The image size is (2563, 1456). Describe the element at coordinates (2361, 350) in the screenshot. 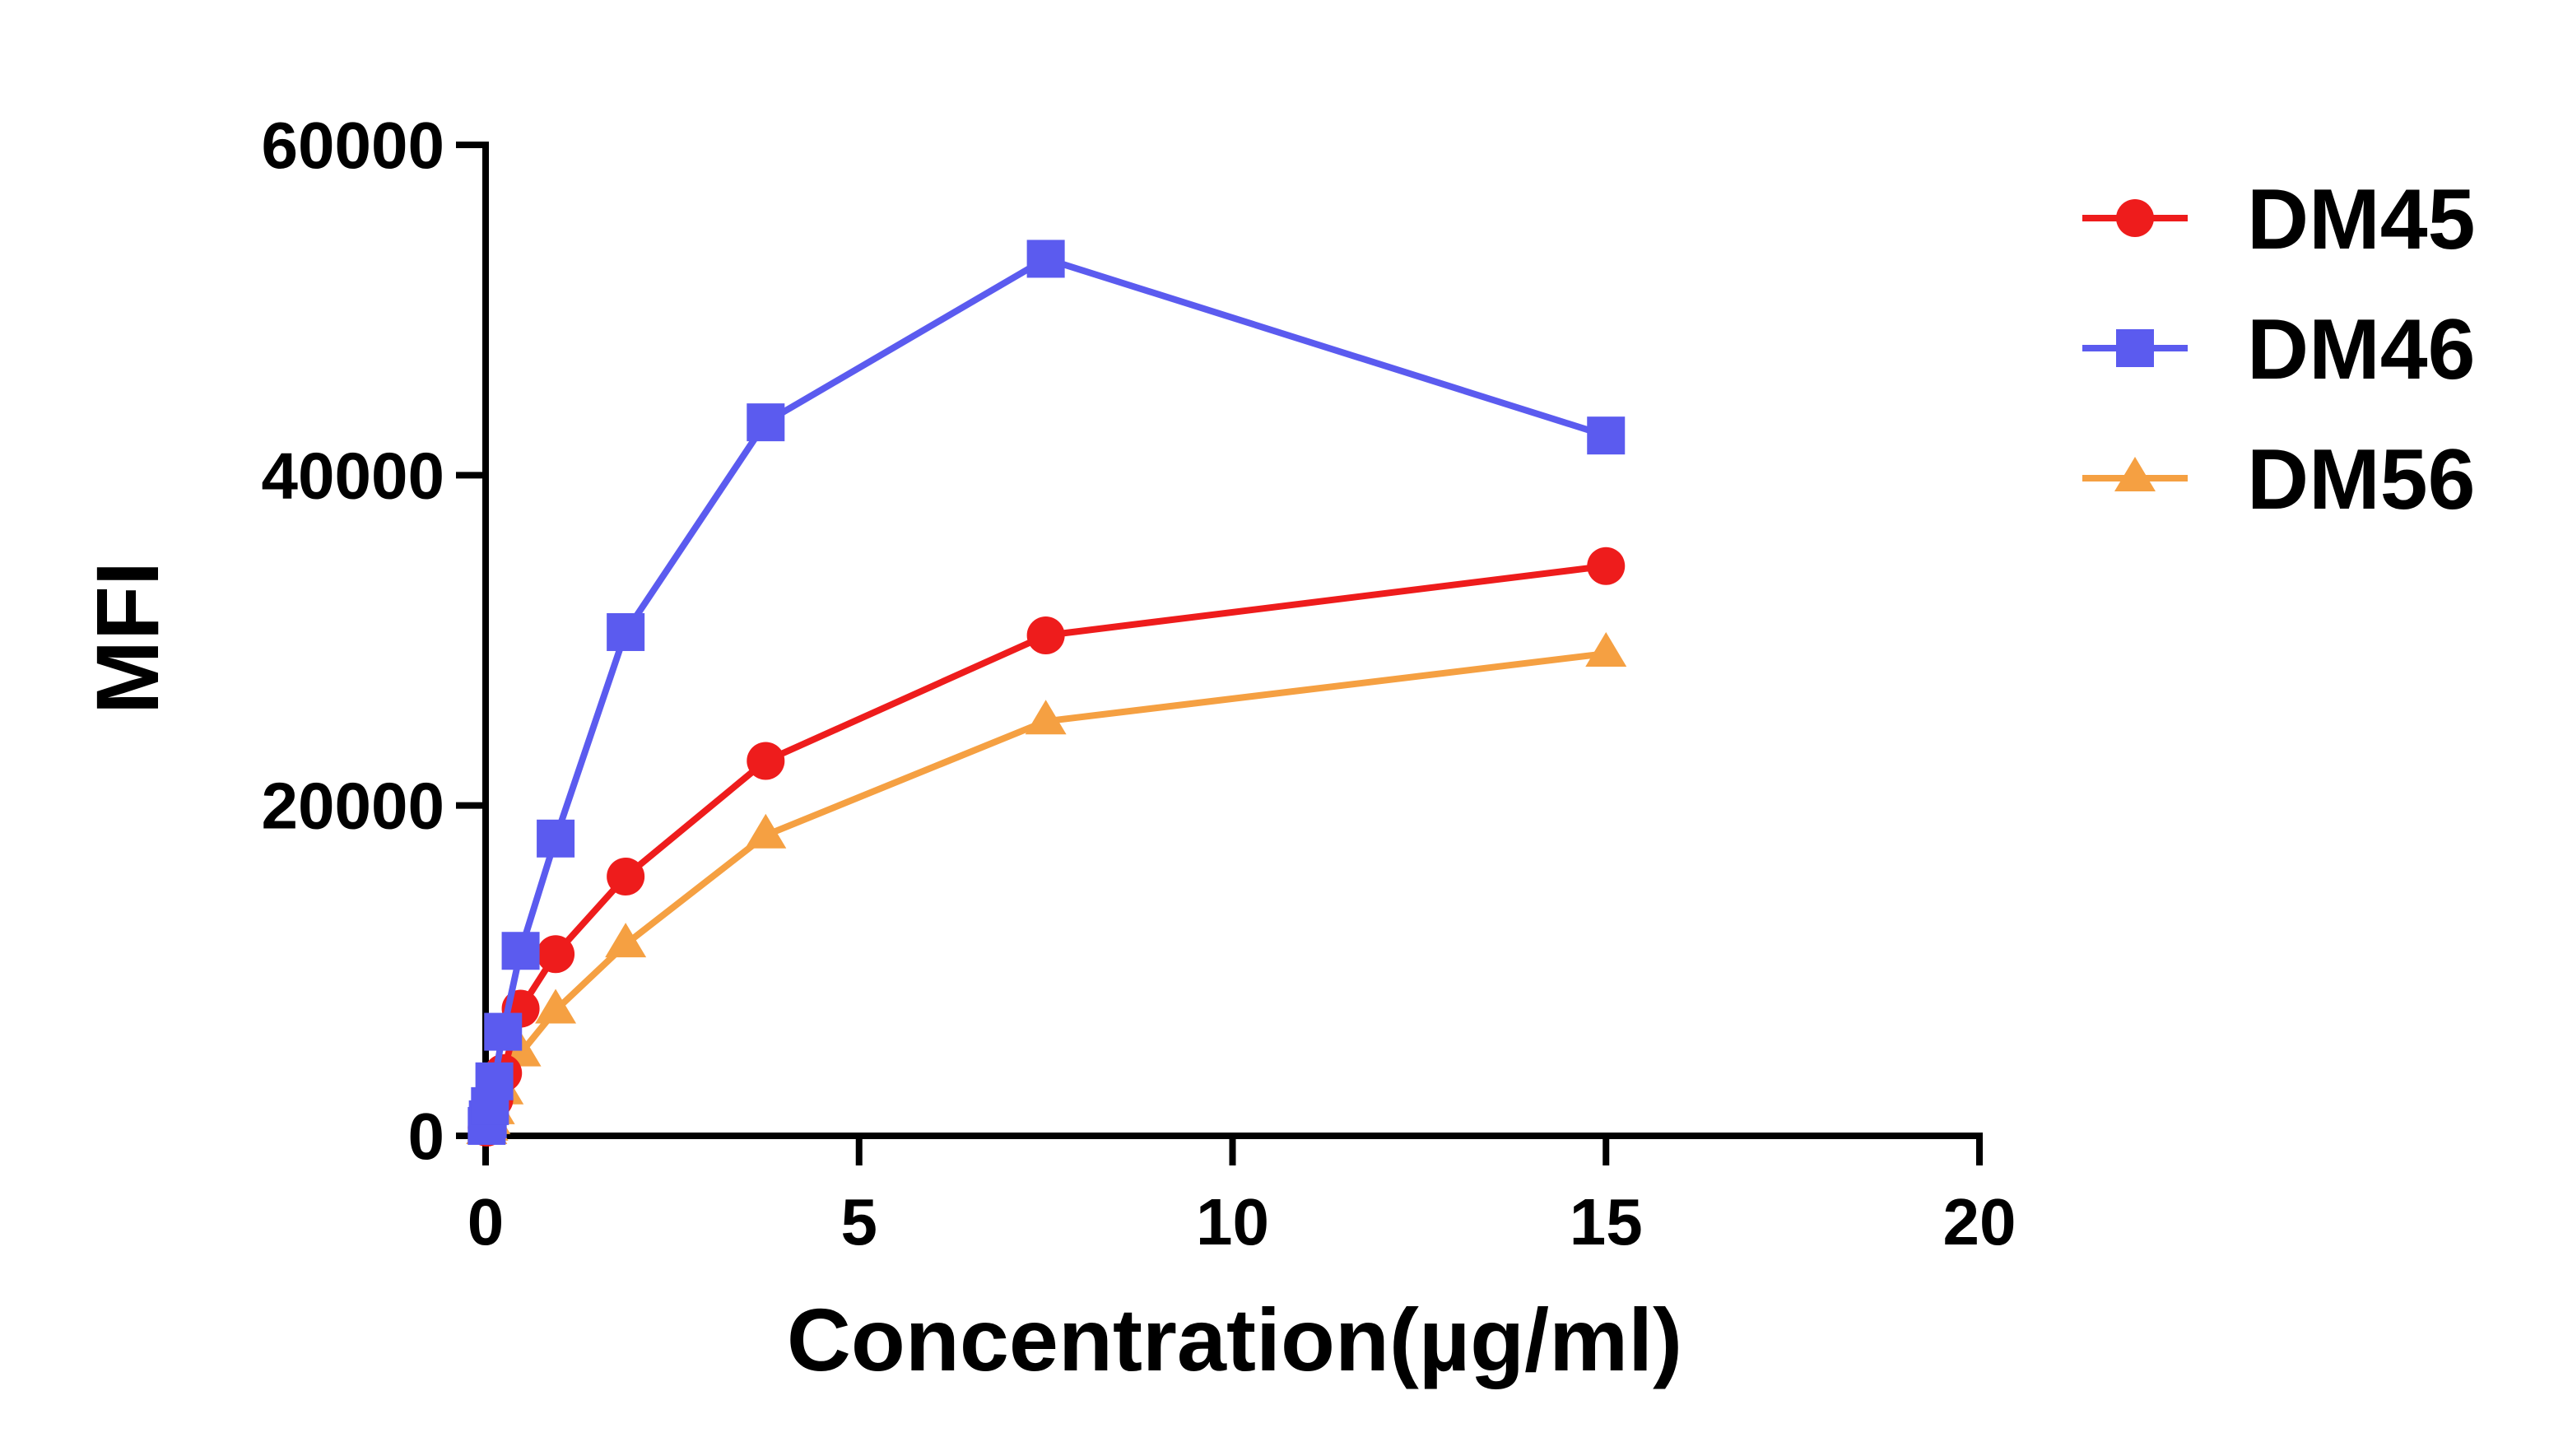

I see `legend-label: DM46` at that location.